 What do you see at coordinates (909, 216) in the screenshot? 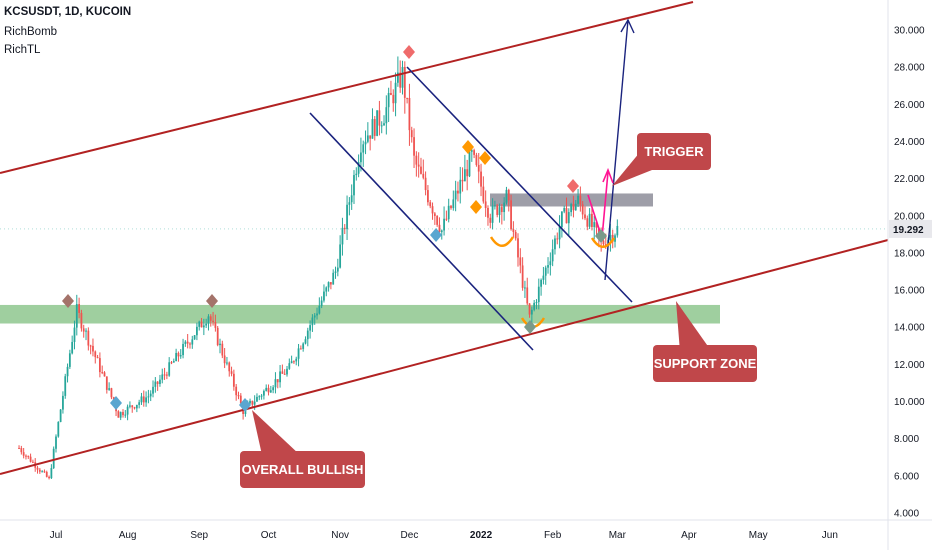
I see `y-tick-label: 20.000` at bounding box center [909, 216].